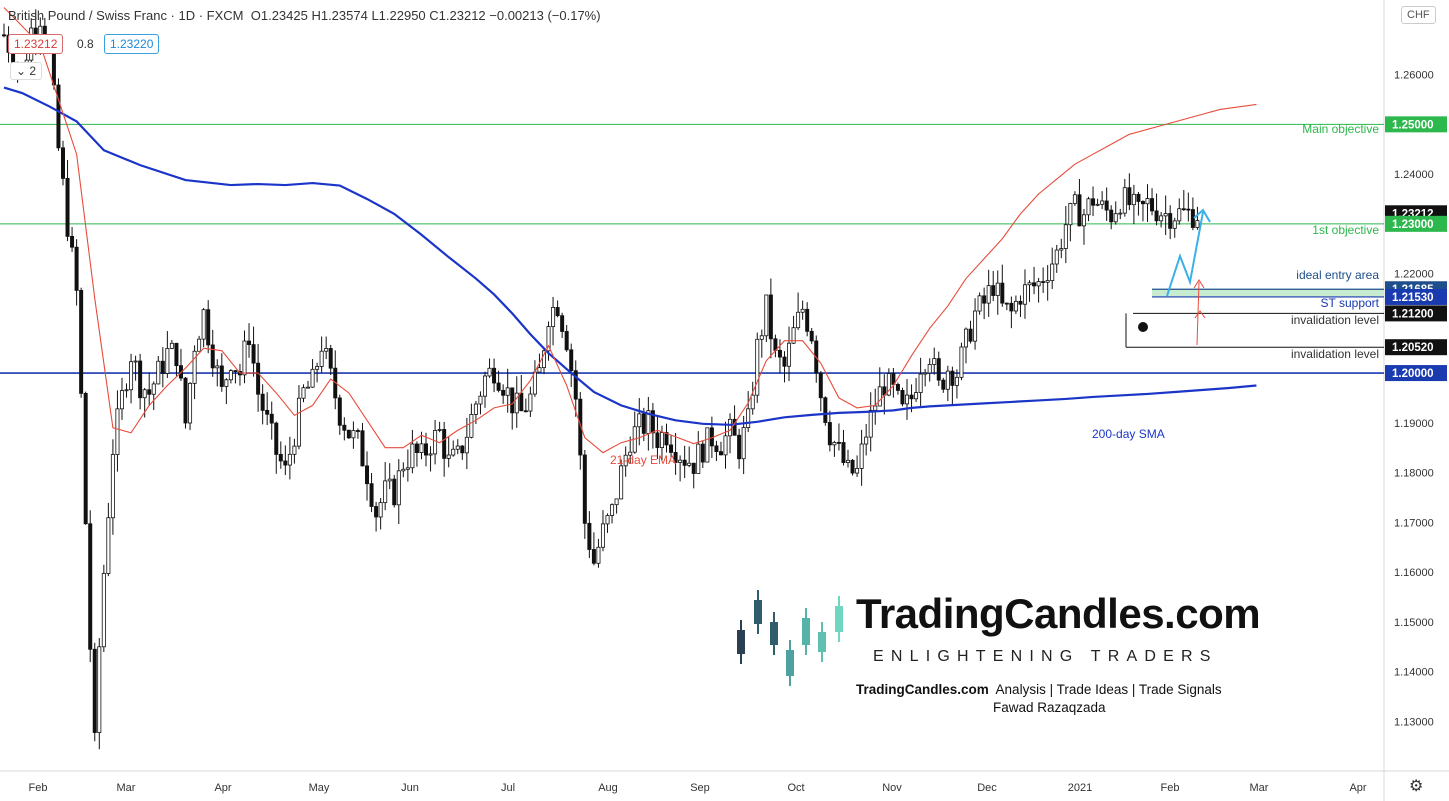 Image resolution: width=1449 pixels, height=801 pixels. Describe the element at coordinates (1413, 125) in the screenshot. I see `price-axis-tag-label: 1.25000` at that location.